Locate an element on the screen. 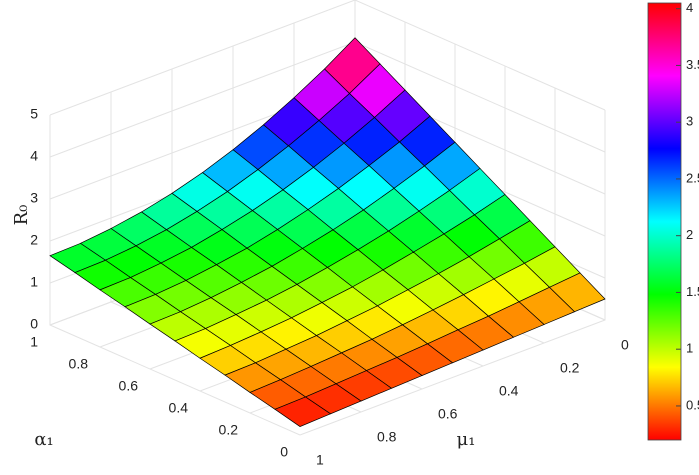  colorbar-tick-label: 1 is located at coordinates (689, 348).